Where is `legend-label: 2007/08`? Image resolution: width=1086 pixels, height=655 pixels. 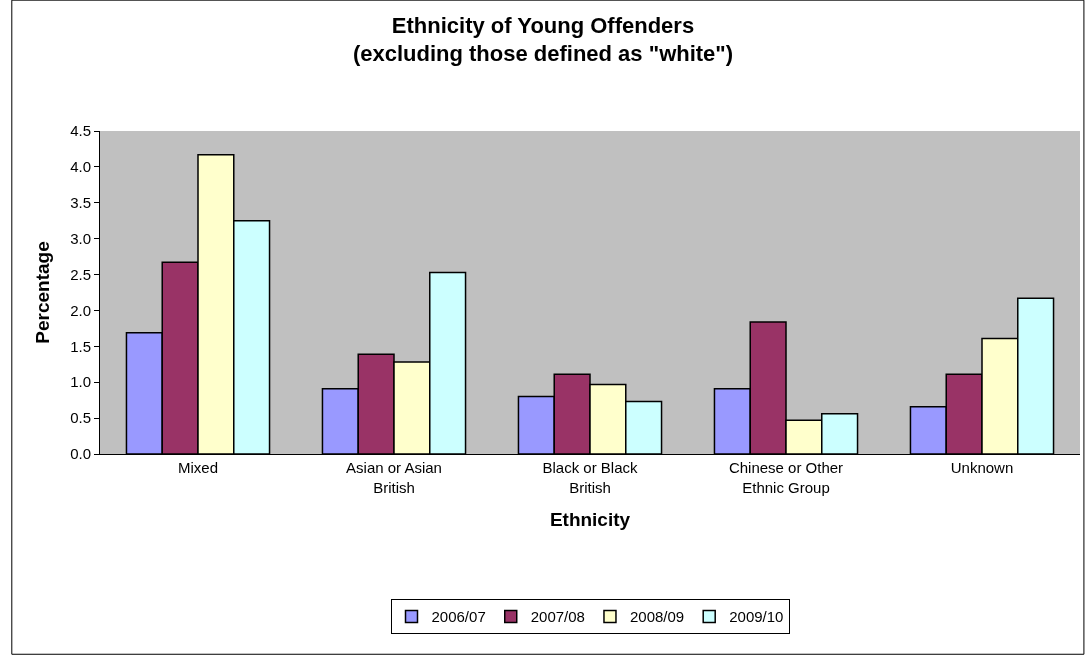
legend-label: 2007/08 is located at coordinates (557, 617).